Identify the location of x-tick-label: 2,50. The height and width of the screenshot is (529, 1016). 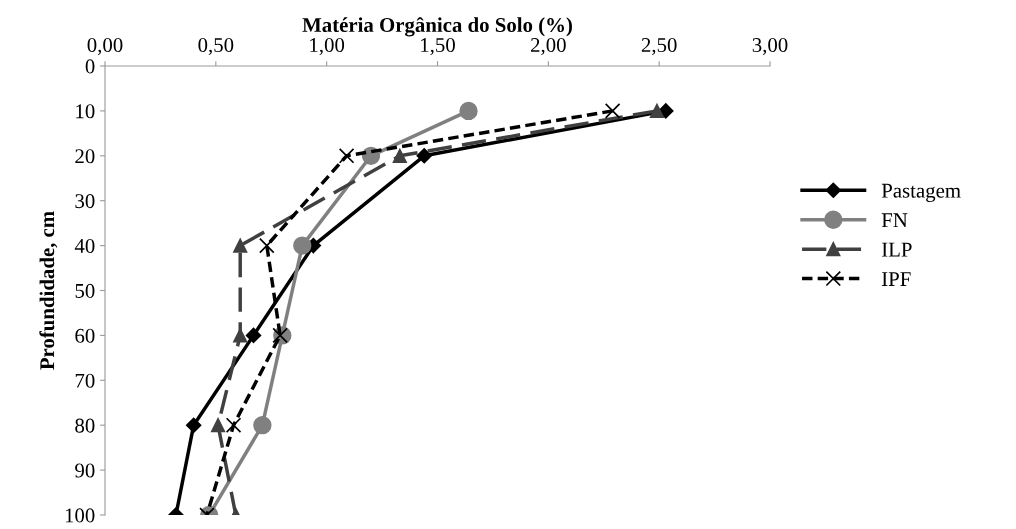
(659, 46).